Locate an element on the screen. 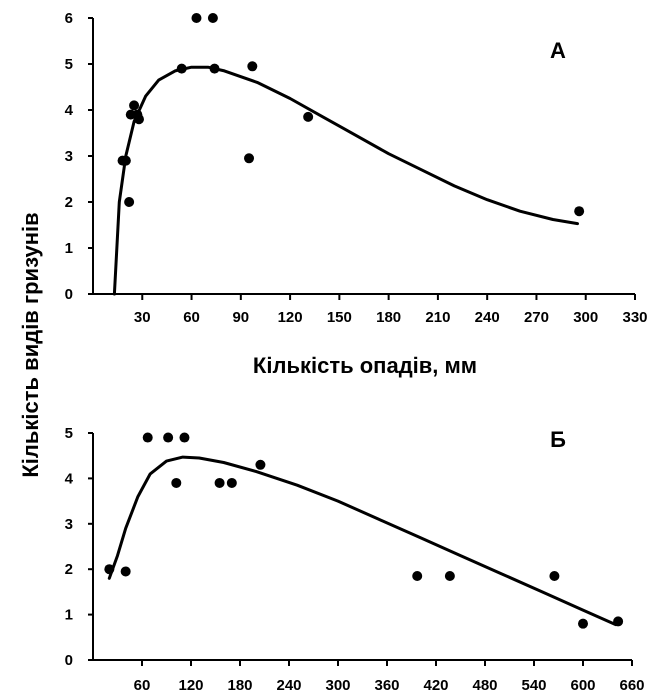 The height and width of the screenshot is (695, 664). panel-label-b: Б is located at coordinates (558, 439).